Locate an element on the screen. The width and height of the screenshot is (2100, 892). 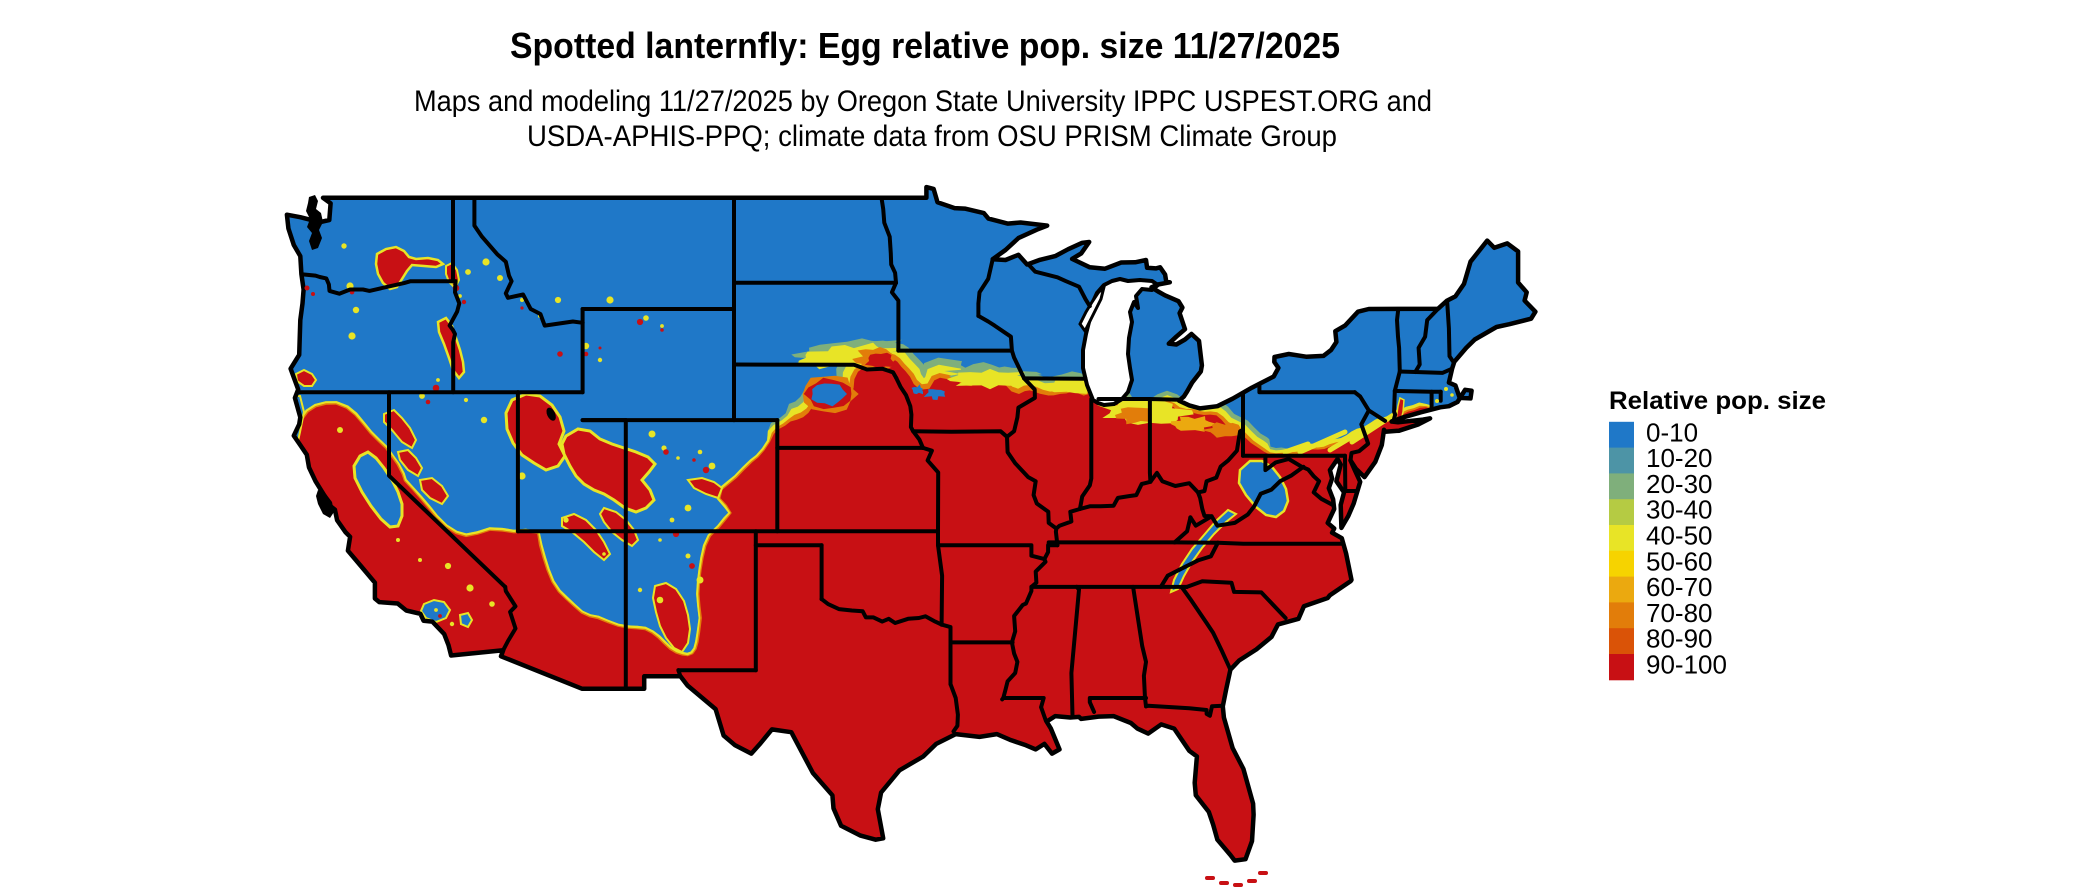
svg-text: 90-100 is located at coordinates (1686, 665).